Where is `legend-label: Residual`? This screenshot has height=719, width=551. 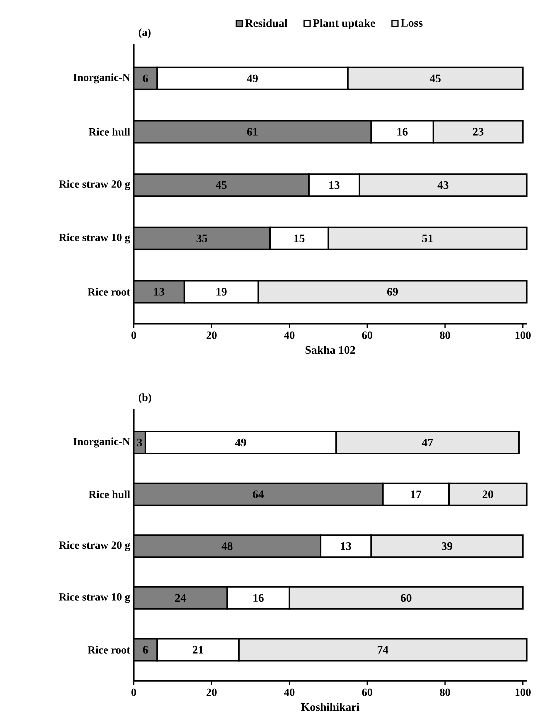
legend-label: Residual is located at coordinates (266, 23).